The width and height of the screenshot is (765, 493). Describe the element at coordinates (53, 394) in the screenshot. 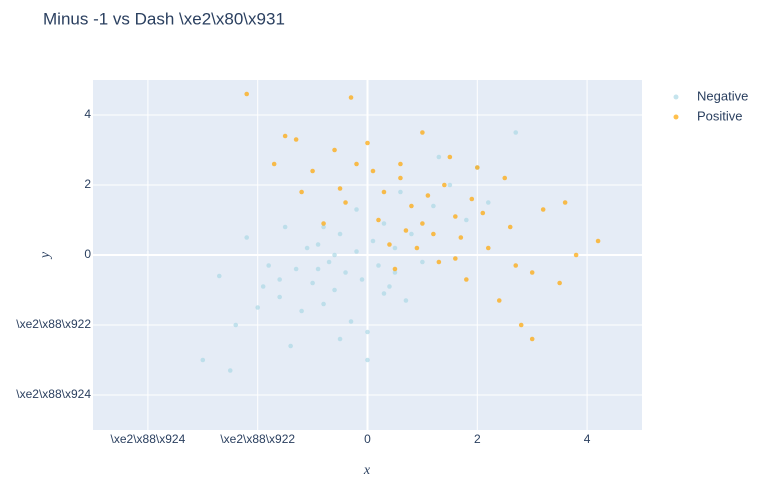

I see `y-tick-label: \xe2\x88\x924` at that location.